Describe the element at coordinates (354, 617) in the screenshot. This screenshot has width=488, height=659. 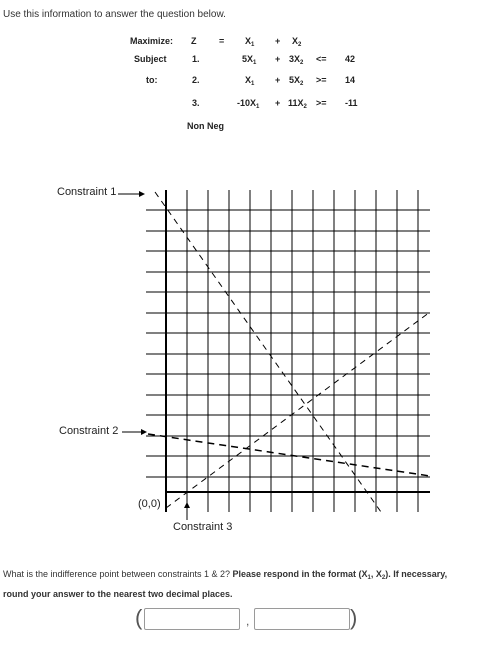
I see `close-paren: )` at that location.